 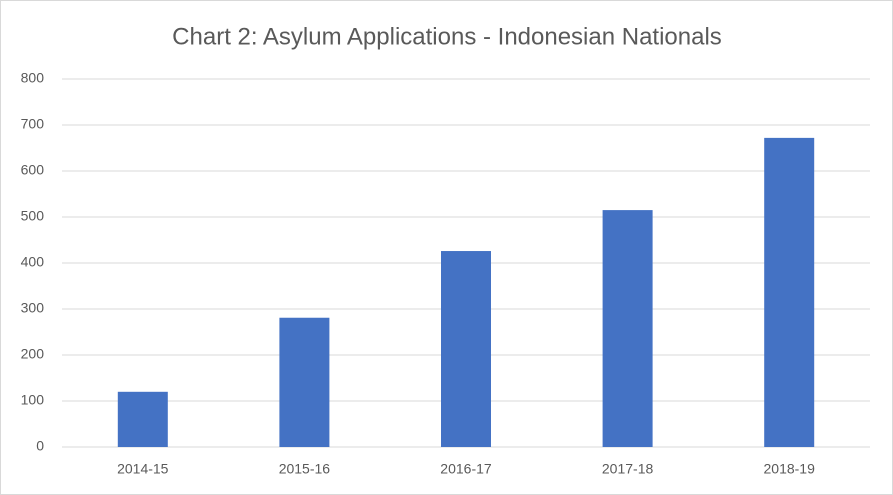 I want to click on y-tick-label: 500, so click(x=33, y=216).